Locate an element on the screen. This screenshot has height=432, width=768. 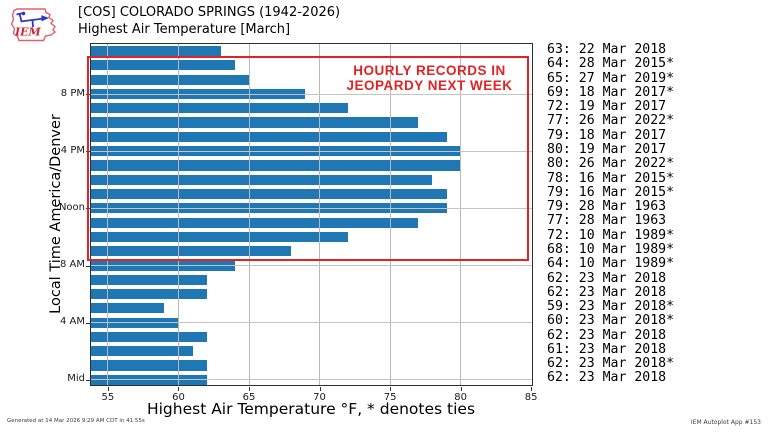
x-tick-label: 80 is located at coordinates (460, 397).